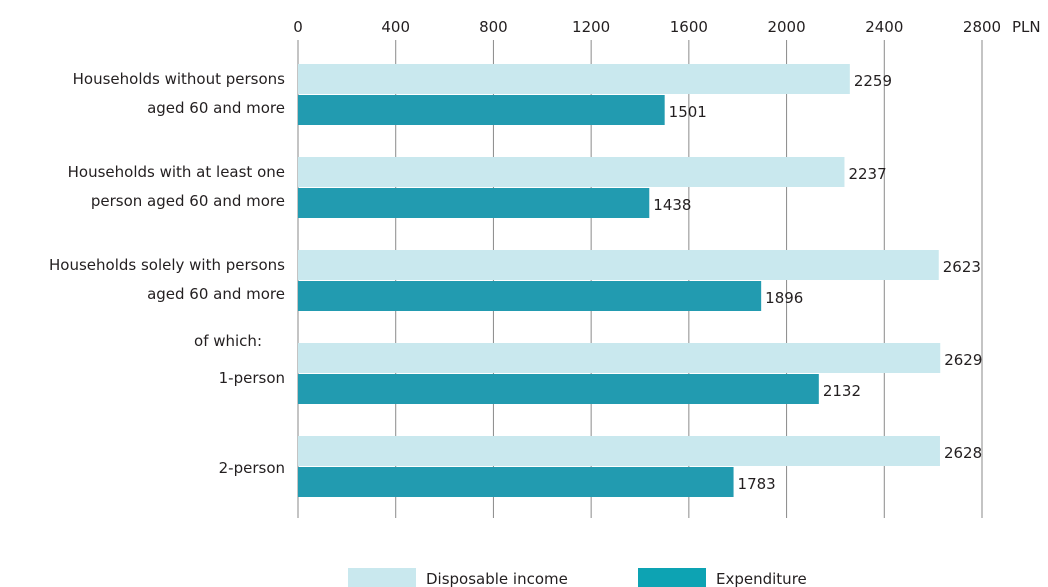 The height and width of the screenshot is (587, 1048). What do you see at coordinates (963, 453) in the screenshot?
I see `value-label: 2628` at bounding box center [963, 453].